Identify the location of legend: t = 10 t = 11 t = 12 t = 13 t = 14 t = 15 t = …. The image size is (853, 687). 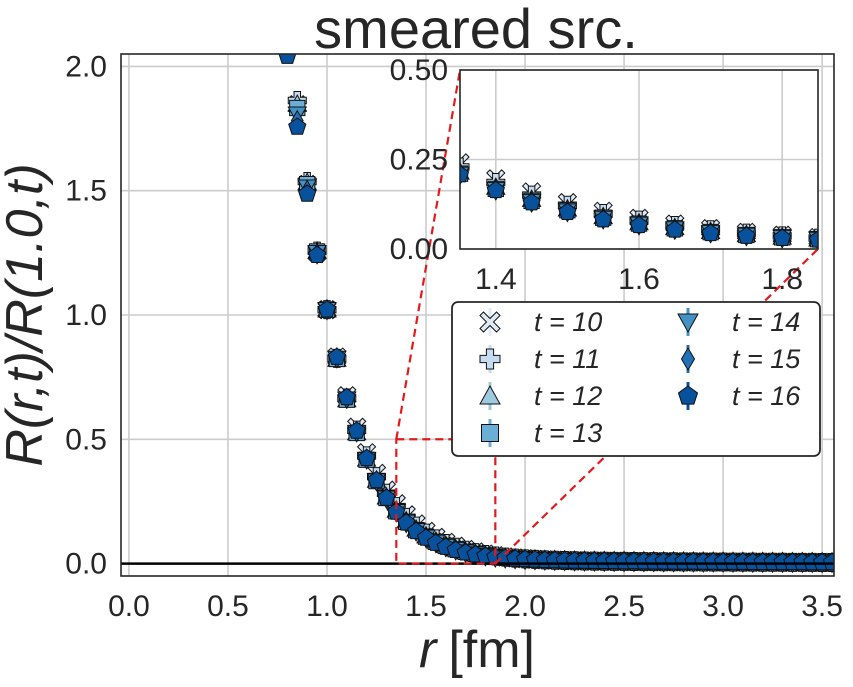
(636, 379).